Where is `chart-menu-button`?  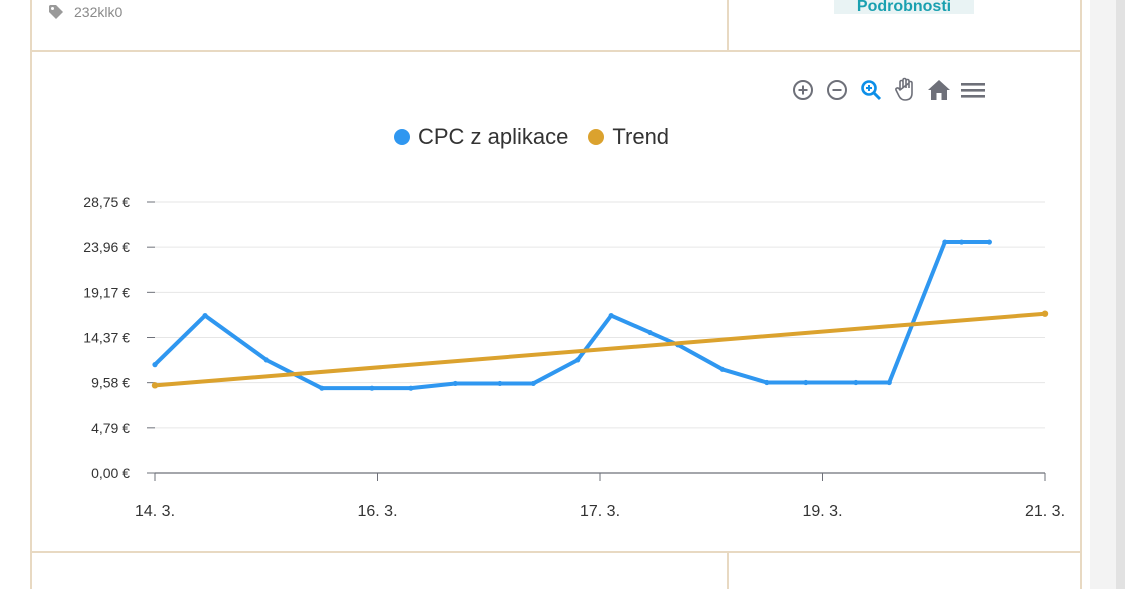 chart-menu-button is located at coordinates (973, 90).